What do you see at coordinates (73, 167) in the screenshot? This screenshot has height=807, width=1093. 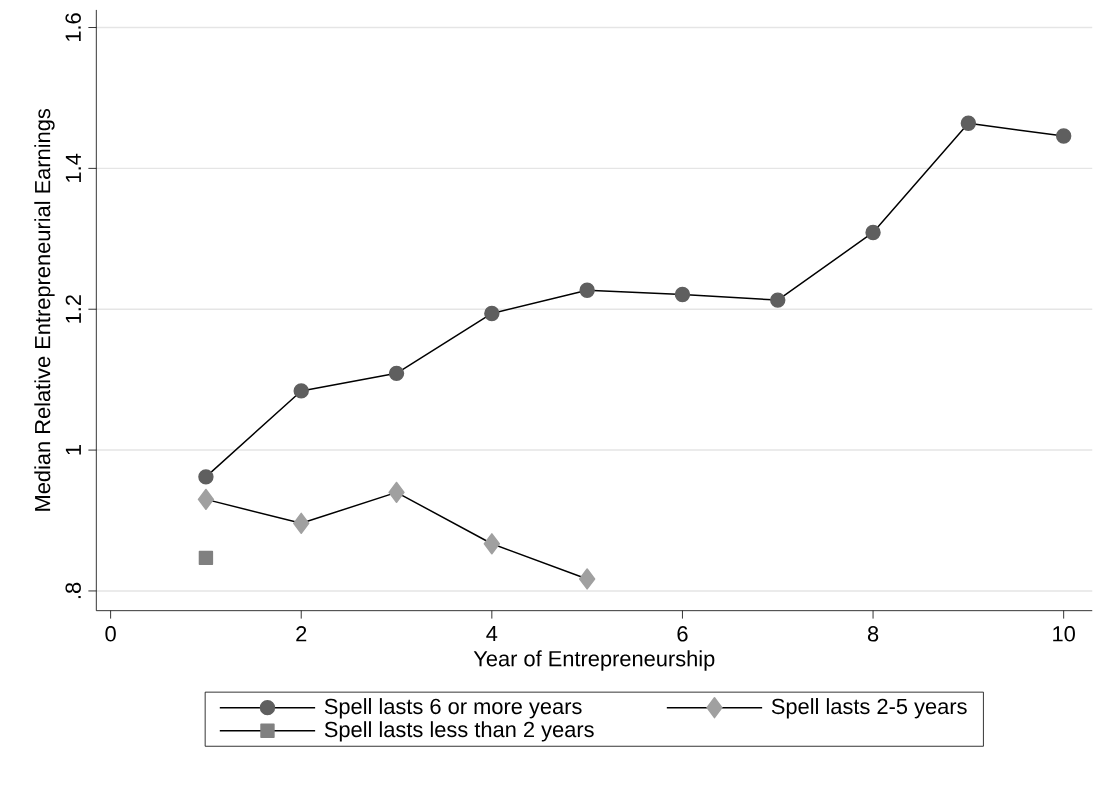 I see `y-tick-label: 1.4` at bounding box center [73, 167].